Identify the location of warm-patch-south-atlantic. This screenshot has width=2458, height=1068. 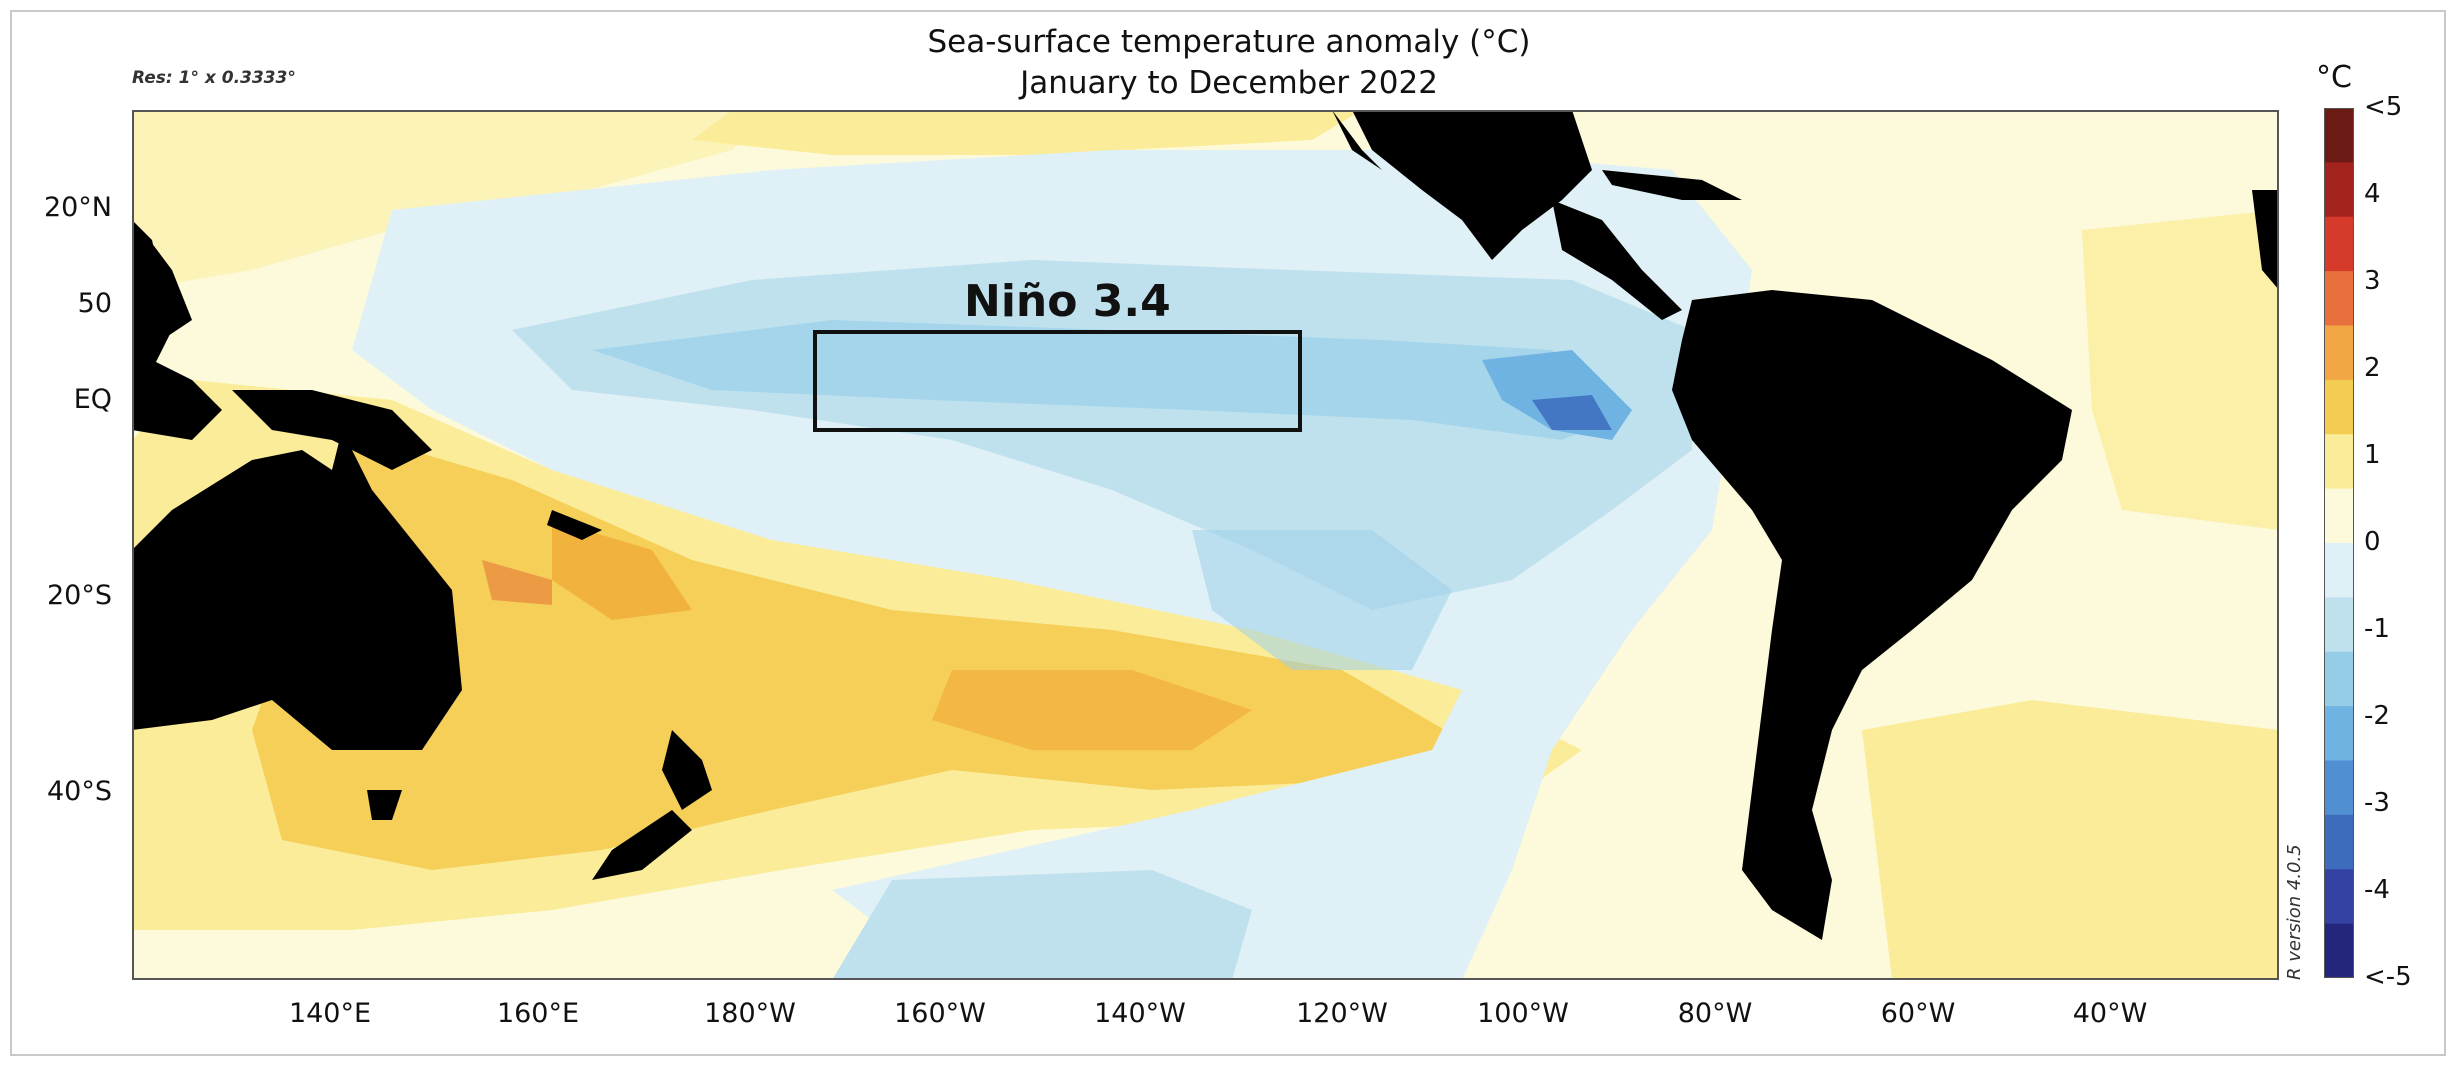
(2070, 840).